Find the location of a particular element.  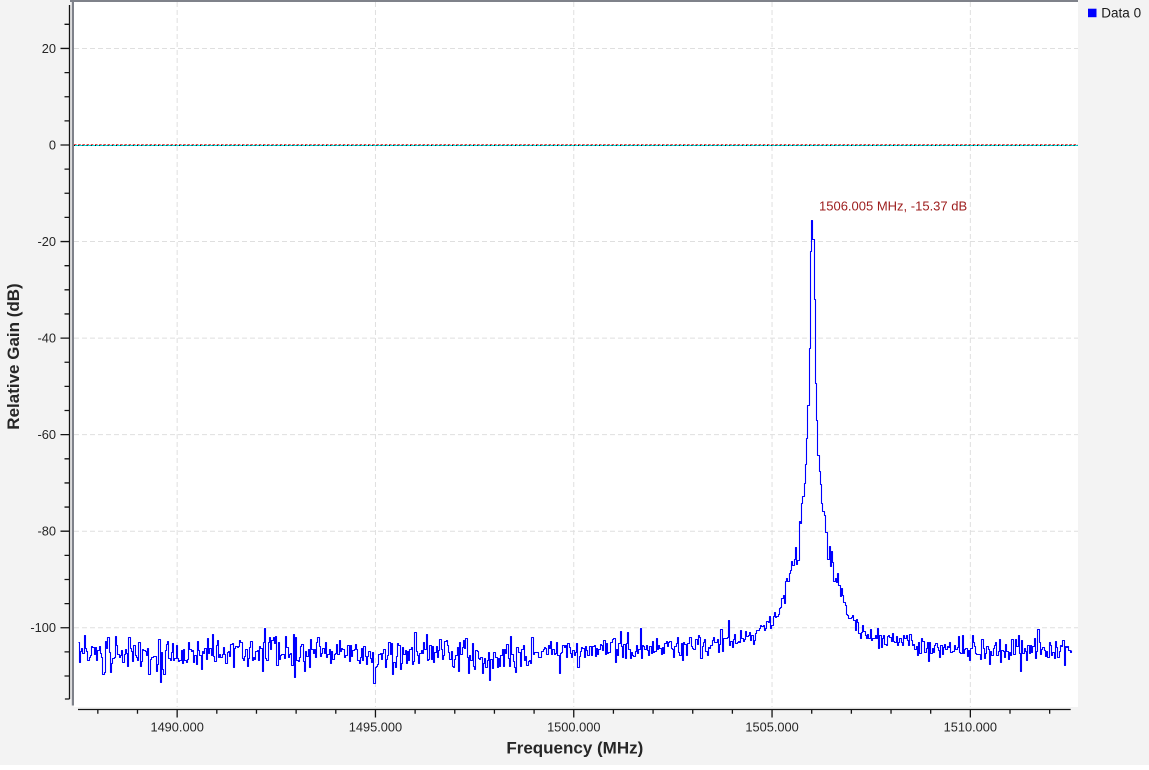

svg-text: 20 is located at coordinates (49, 48).